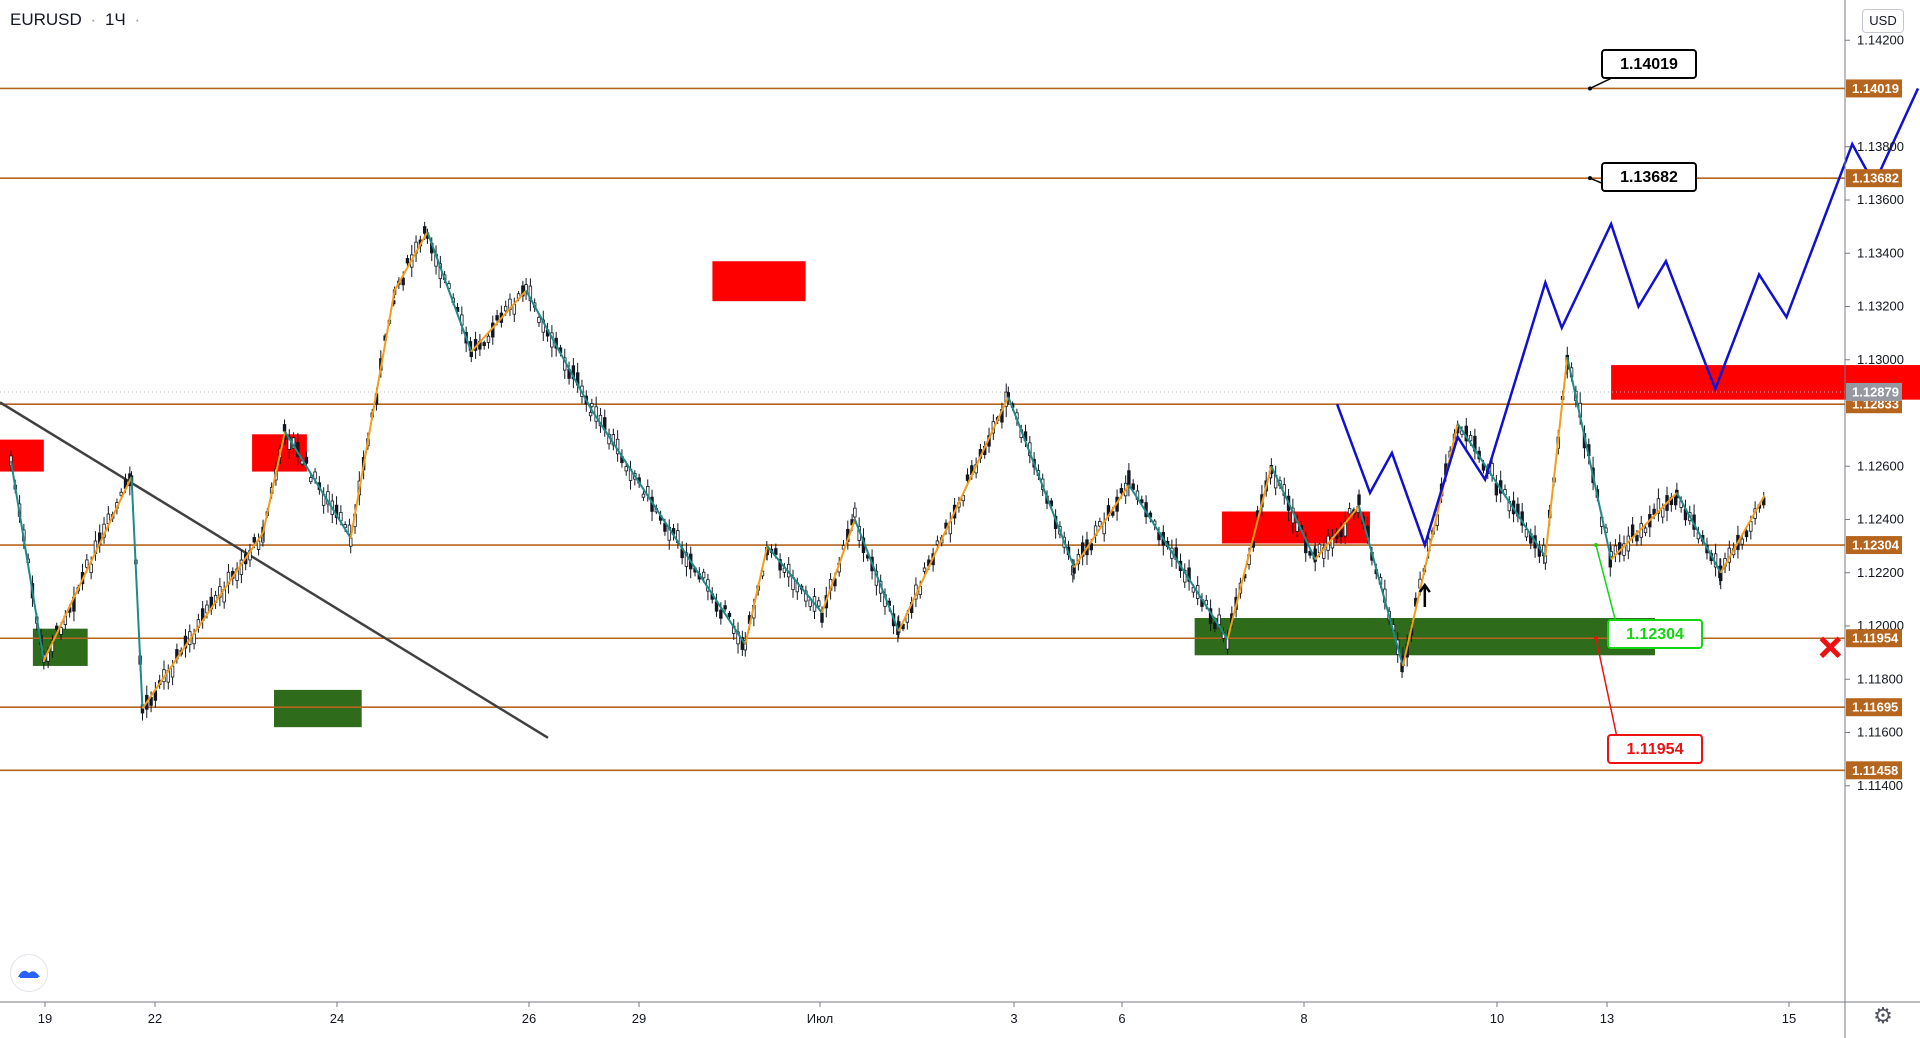 This screenshot has width=1920, height=1038. Describe the element at coordinates (1880, 252) in the screenshot. I see `y-tick-label: 1.13400` at that location.